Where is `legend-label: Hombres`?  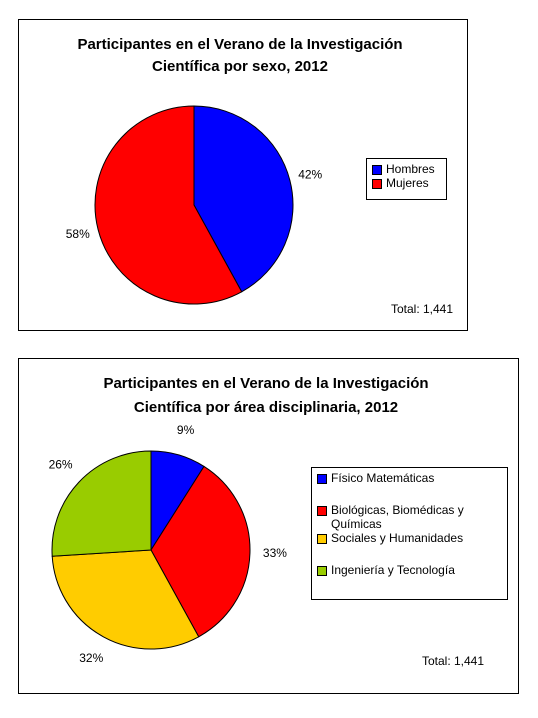
legend-label: Hombres is located at coordinates (410, 169).